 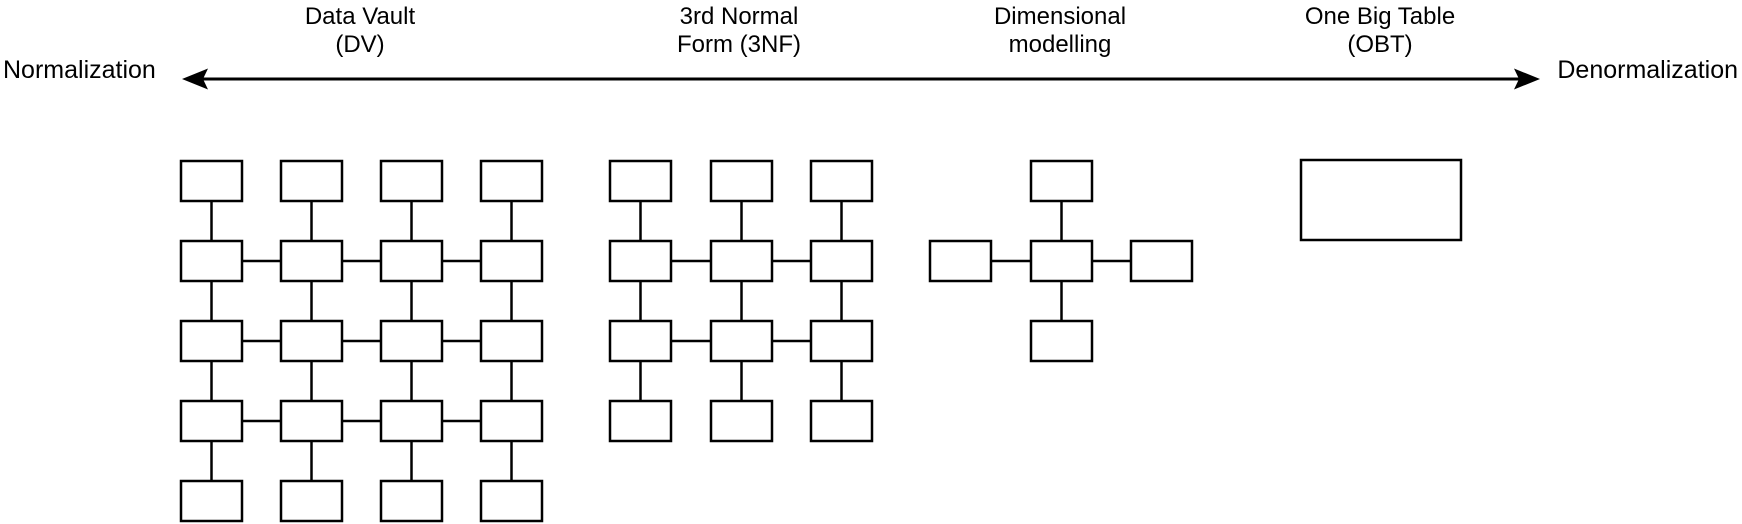 What do you see at coordinates (1647, 70) in the screenshot?
I see `denormalization-label: Denormalization` at bounding box center [1647, 70].